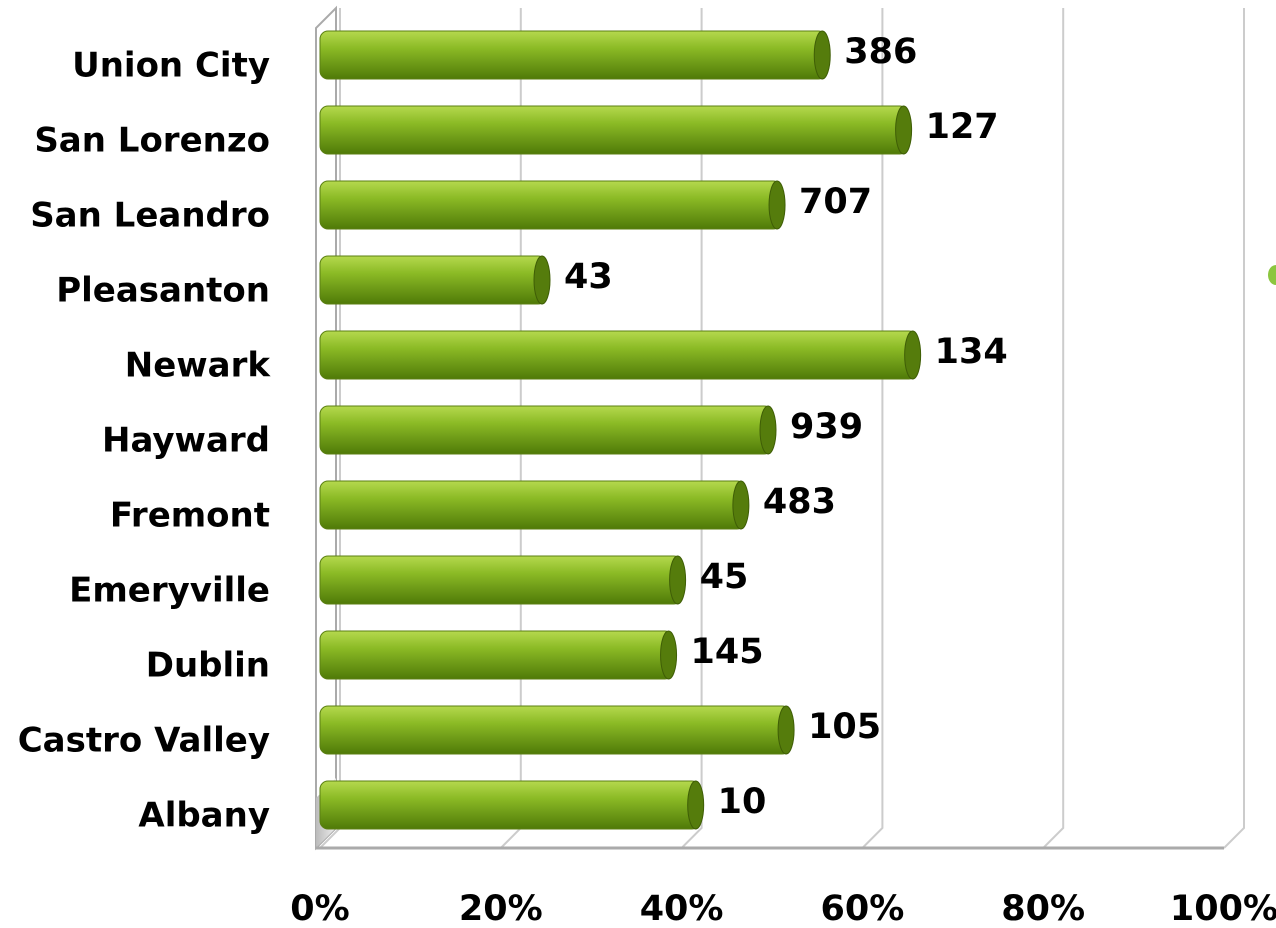 The image size is (1276, 928). What do you see at coordinates (962, 127) in the screenshot?
I see `data-label: 127` at bounding box center [962, 127].